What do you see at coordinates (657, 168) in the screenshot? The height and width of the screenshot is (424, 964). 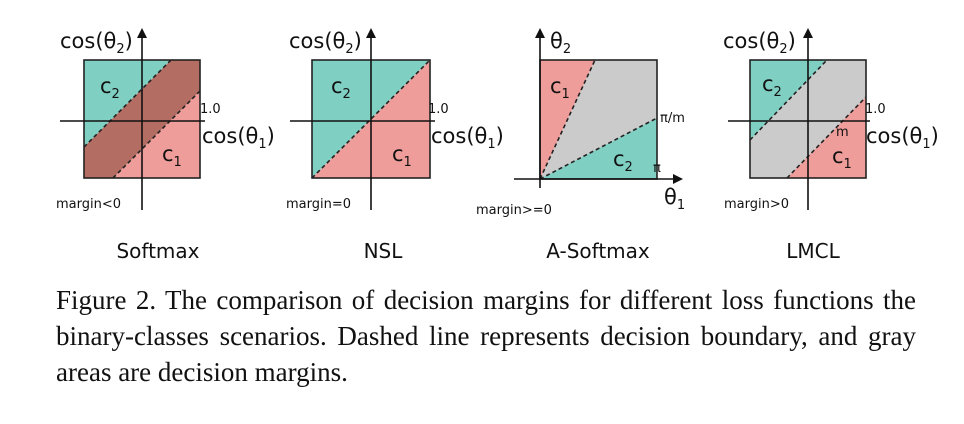 I see `a-softmax-tick-pi: π` at bounding box center [657, 168].